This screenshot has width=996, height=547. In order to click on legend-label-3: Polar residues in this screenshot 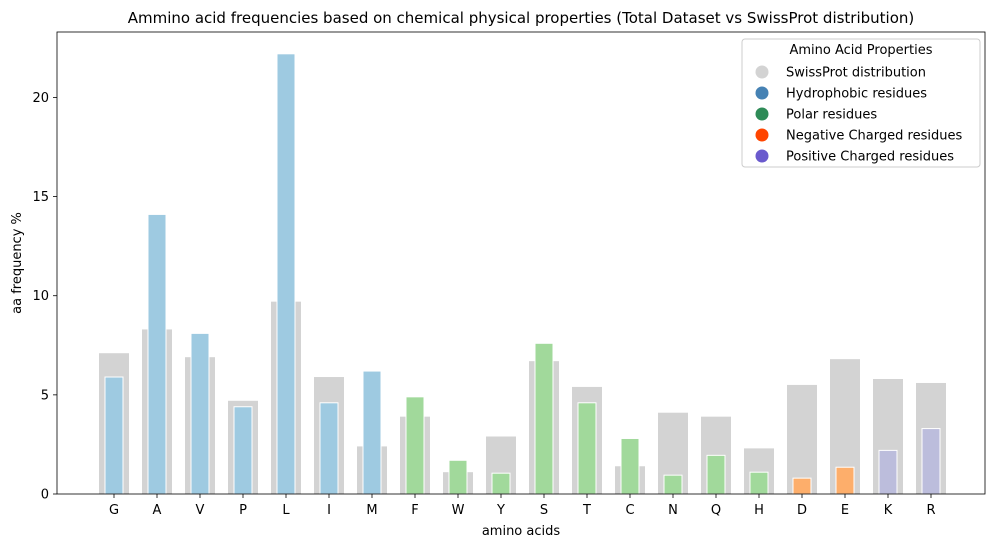, I will do `click(831, 115)`.